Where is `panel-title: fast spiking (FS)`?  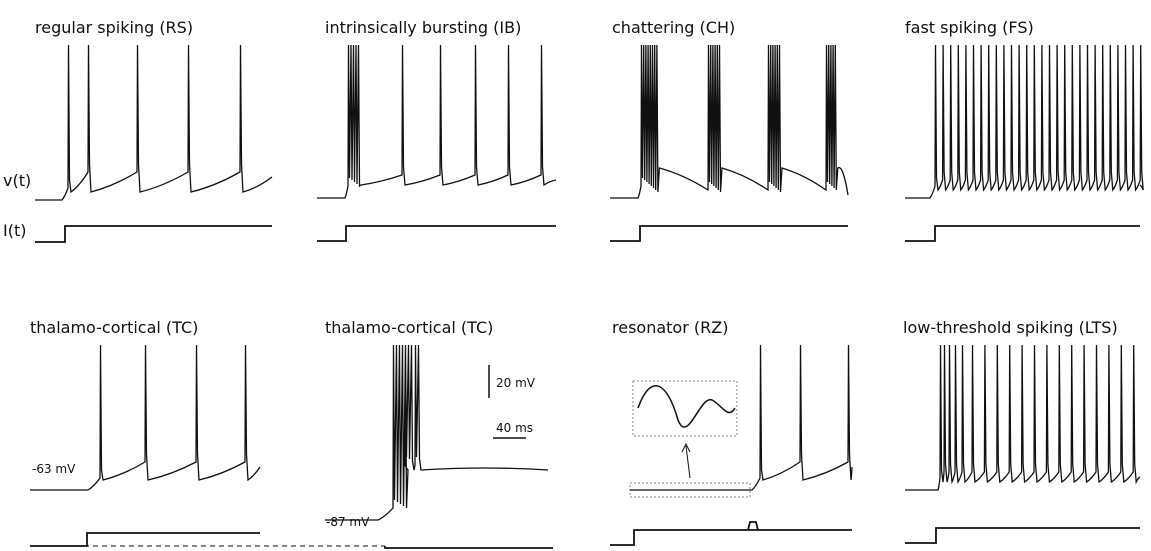
panel-title: fast spiking (FS) is located at coordinates (969, 27).